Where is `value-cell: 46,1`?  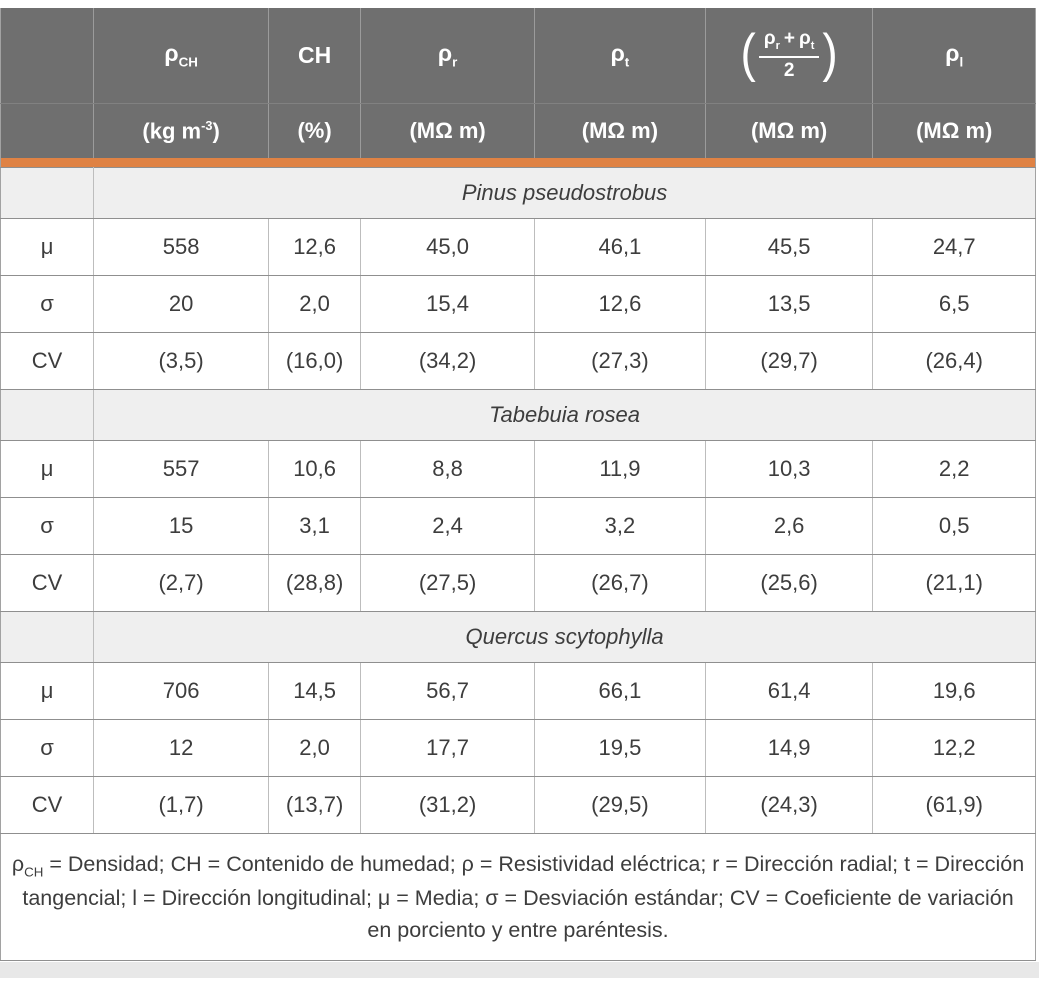 value-cell: 46,1 is located at coordinates (620, 246).